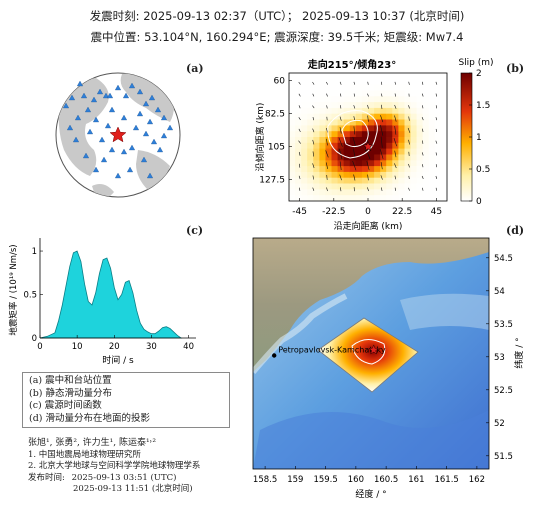  Describe the element at coordinates (276, 148) in the screenshot. I see `slip-y-tick-label: 105` at that location.